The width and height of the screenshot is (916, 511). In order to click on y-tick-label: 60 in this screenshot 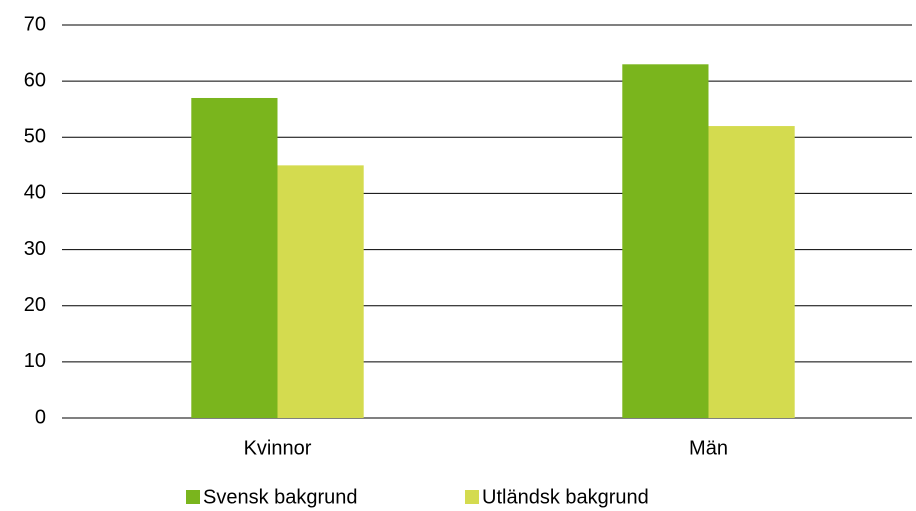, I will do `click(35, 80)`.